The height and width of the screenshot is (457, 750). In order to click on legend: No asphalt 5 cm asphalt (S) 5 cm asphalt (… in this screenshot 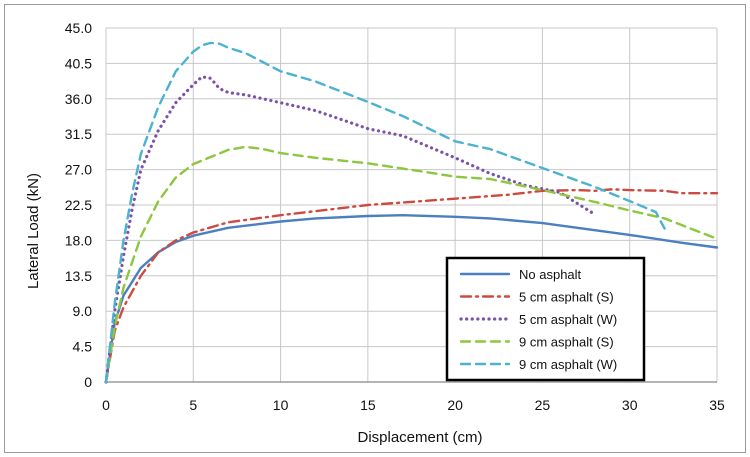, I will do `click(545, 319)`.